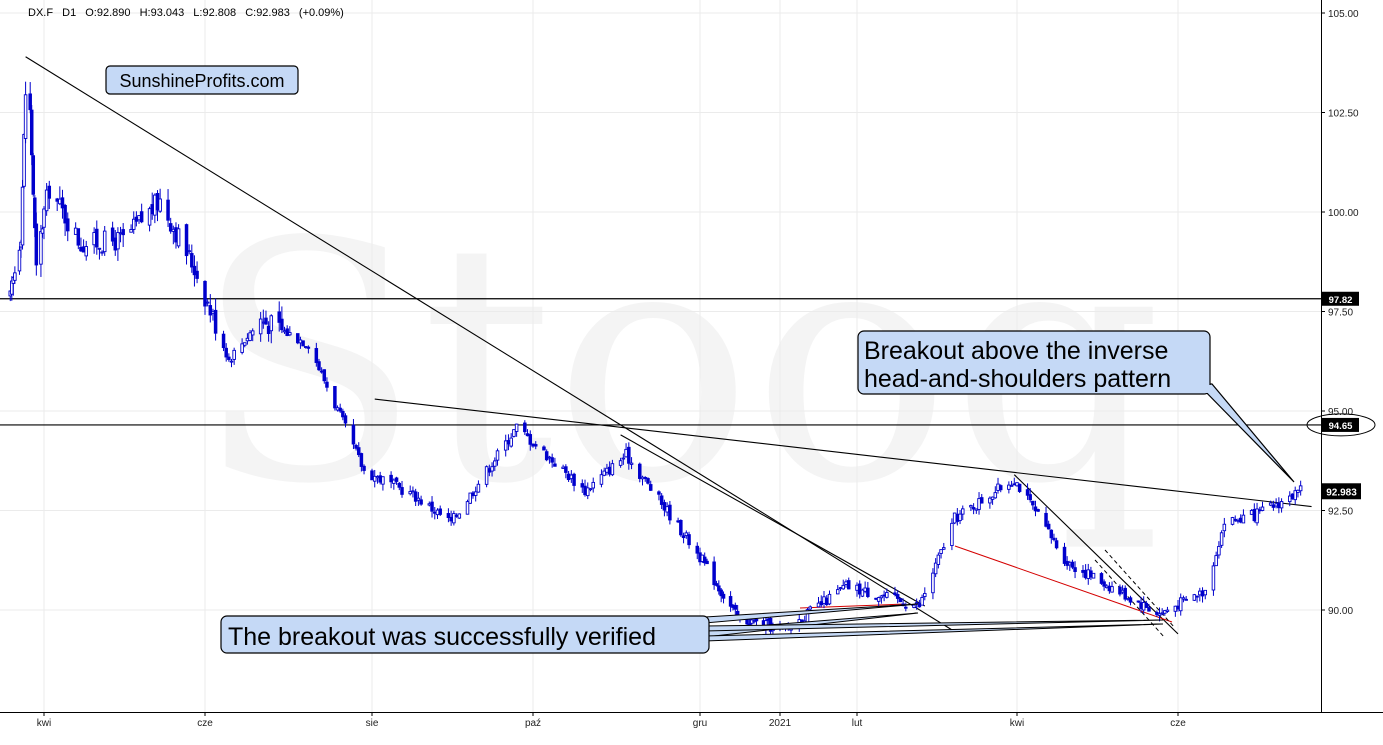 The image size is (1383, 745). Describe the element at coordinates (1340, 313) in the screenshot. I see `y-axis: 105.00 102.50 100.00 97.50 95.00 92.50 90.00` at that location.